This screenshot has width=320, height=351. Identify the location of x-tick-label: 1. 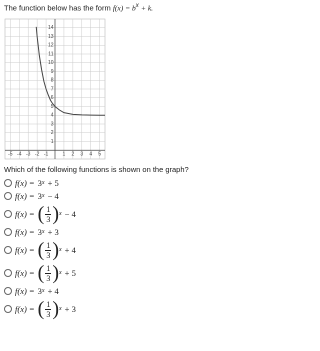
(64, 155).